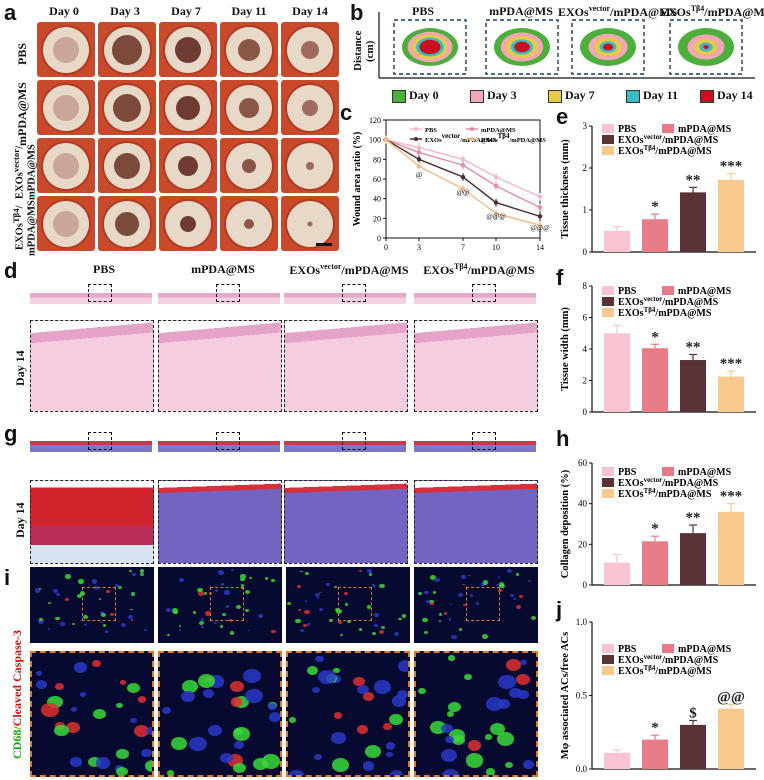 The image size is (764, 780). What do you see at coordinates (7, 577) in the screenshot?
I see `panel-label-i: i` at bounding box center [7, 577].